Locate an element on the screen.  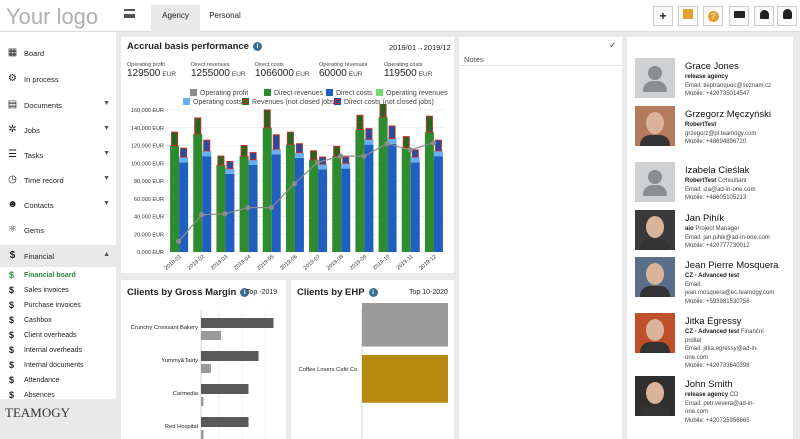
check-icon: ✓ is located at coordinates (613, 45).